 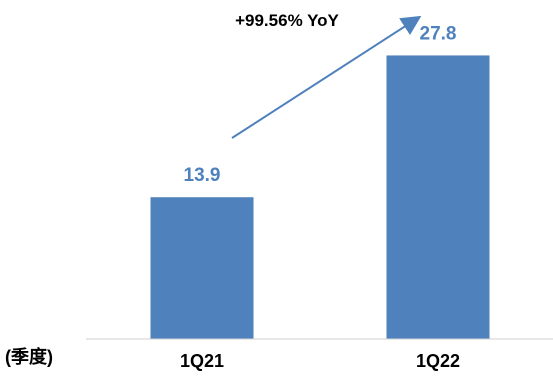 I want to click on trend-arrow, so click(x=326, y=77).